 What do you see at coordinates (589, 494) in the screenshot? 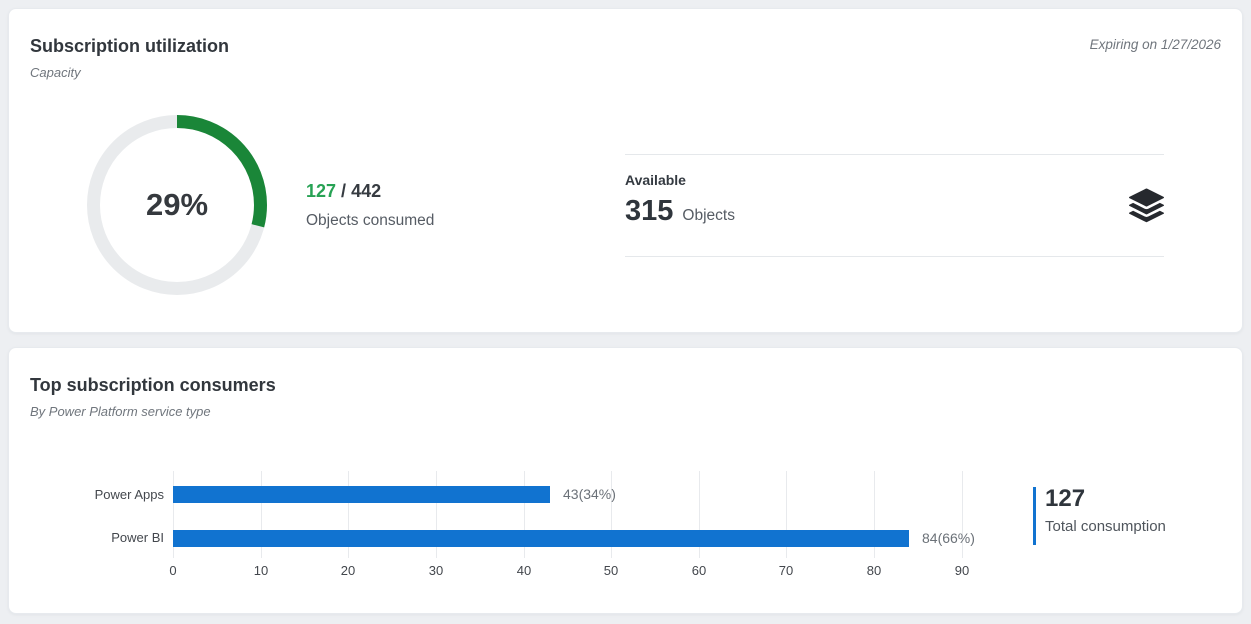
I see `bar-value-label: 43(34%)` at bounding box center [589, 494].